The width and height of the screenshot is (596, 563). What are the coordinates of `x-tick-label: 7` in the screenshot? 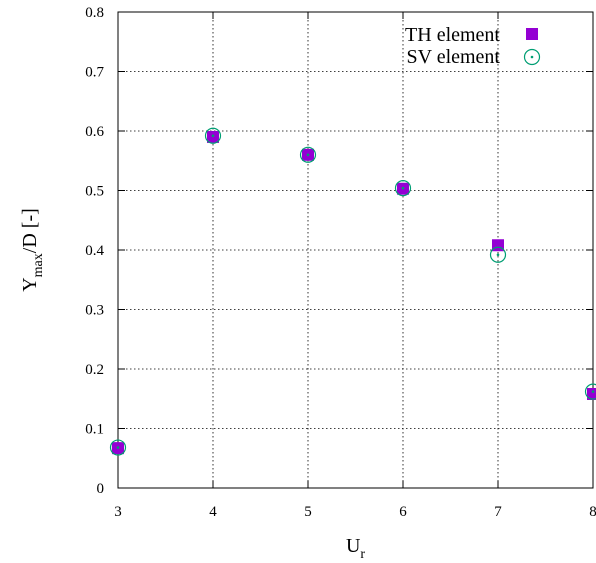 It's located at (498, 512).